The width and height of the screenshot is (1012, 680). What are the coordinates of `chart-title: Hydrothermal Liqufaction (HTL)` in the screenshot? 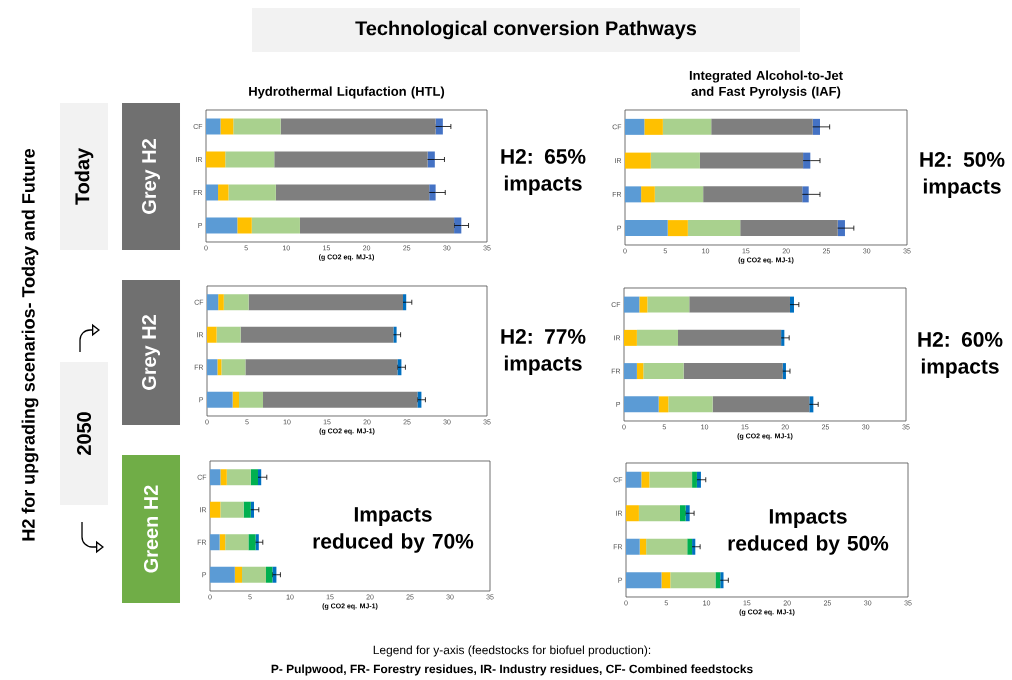 It's located at (347, 92).